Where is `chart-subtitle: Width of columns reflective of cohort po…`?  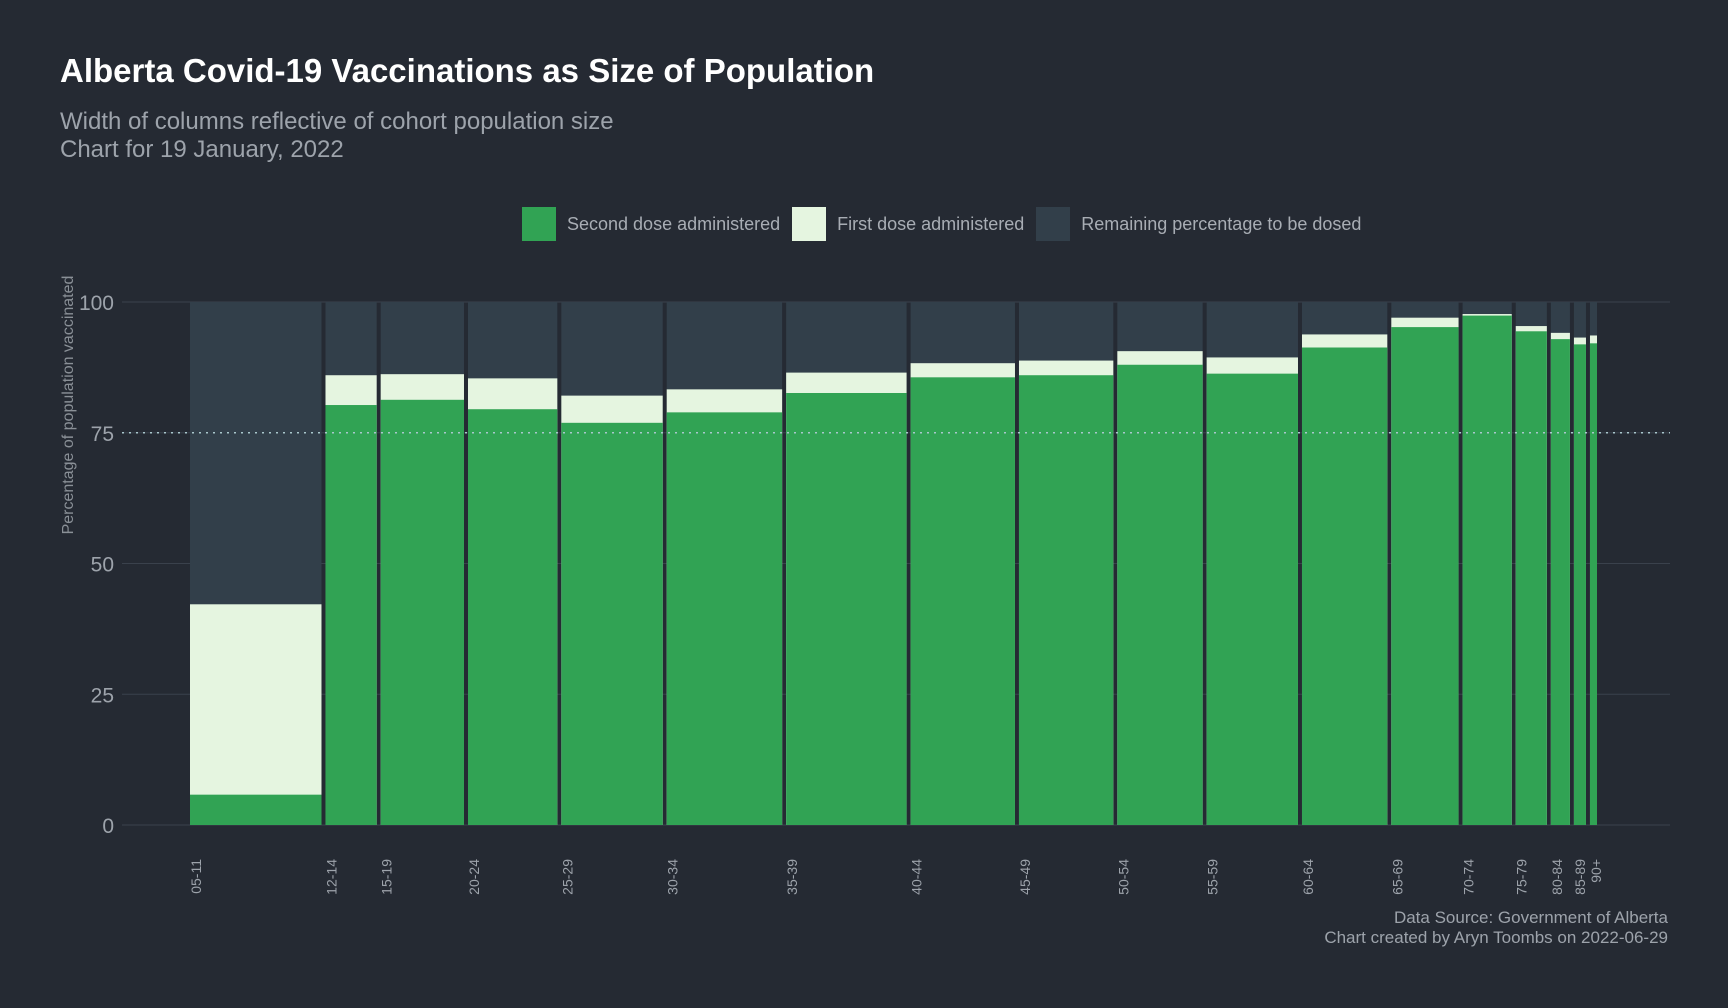 chart-subtitle: Width of columns reflective of cohort po… is located at coordinates (337, 136).